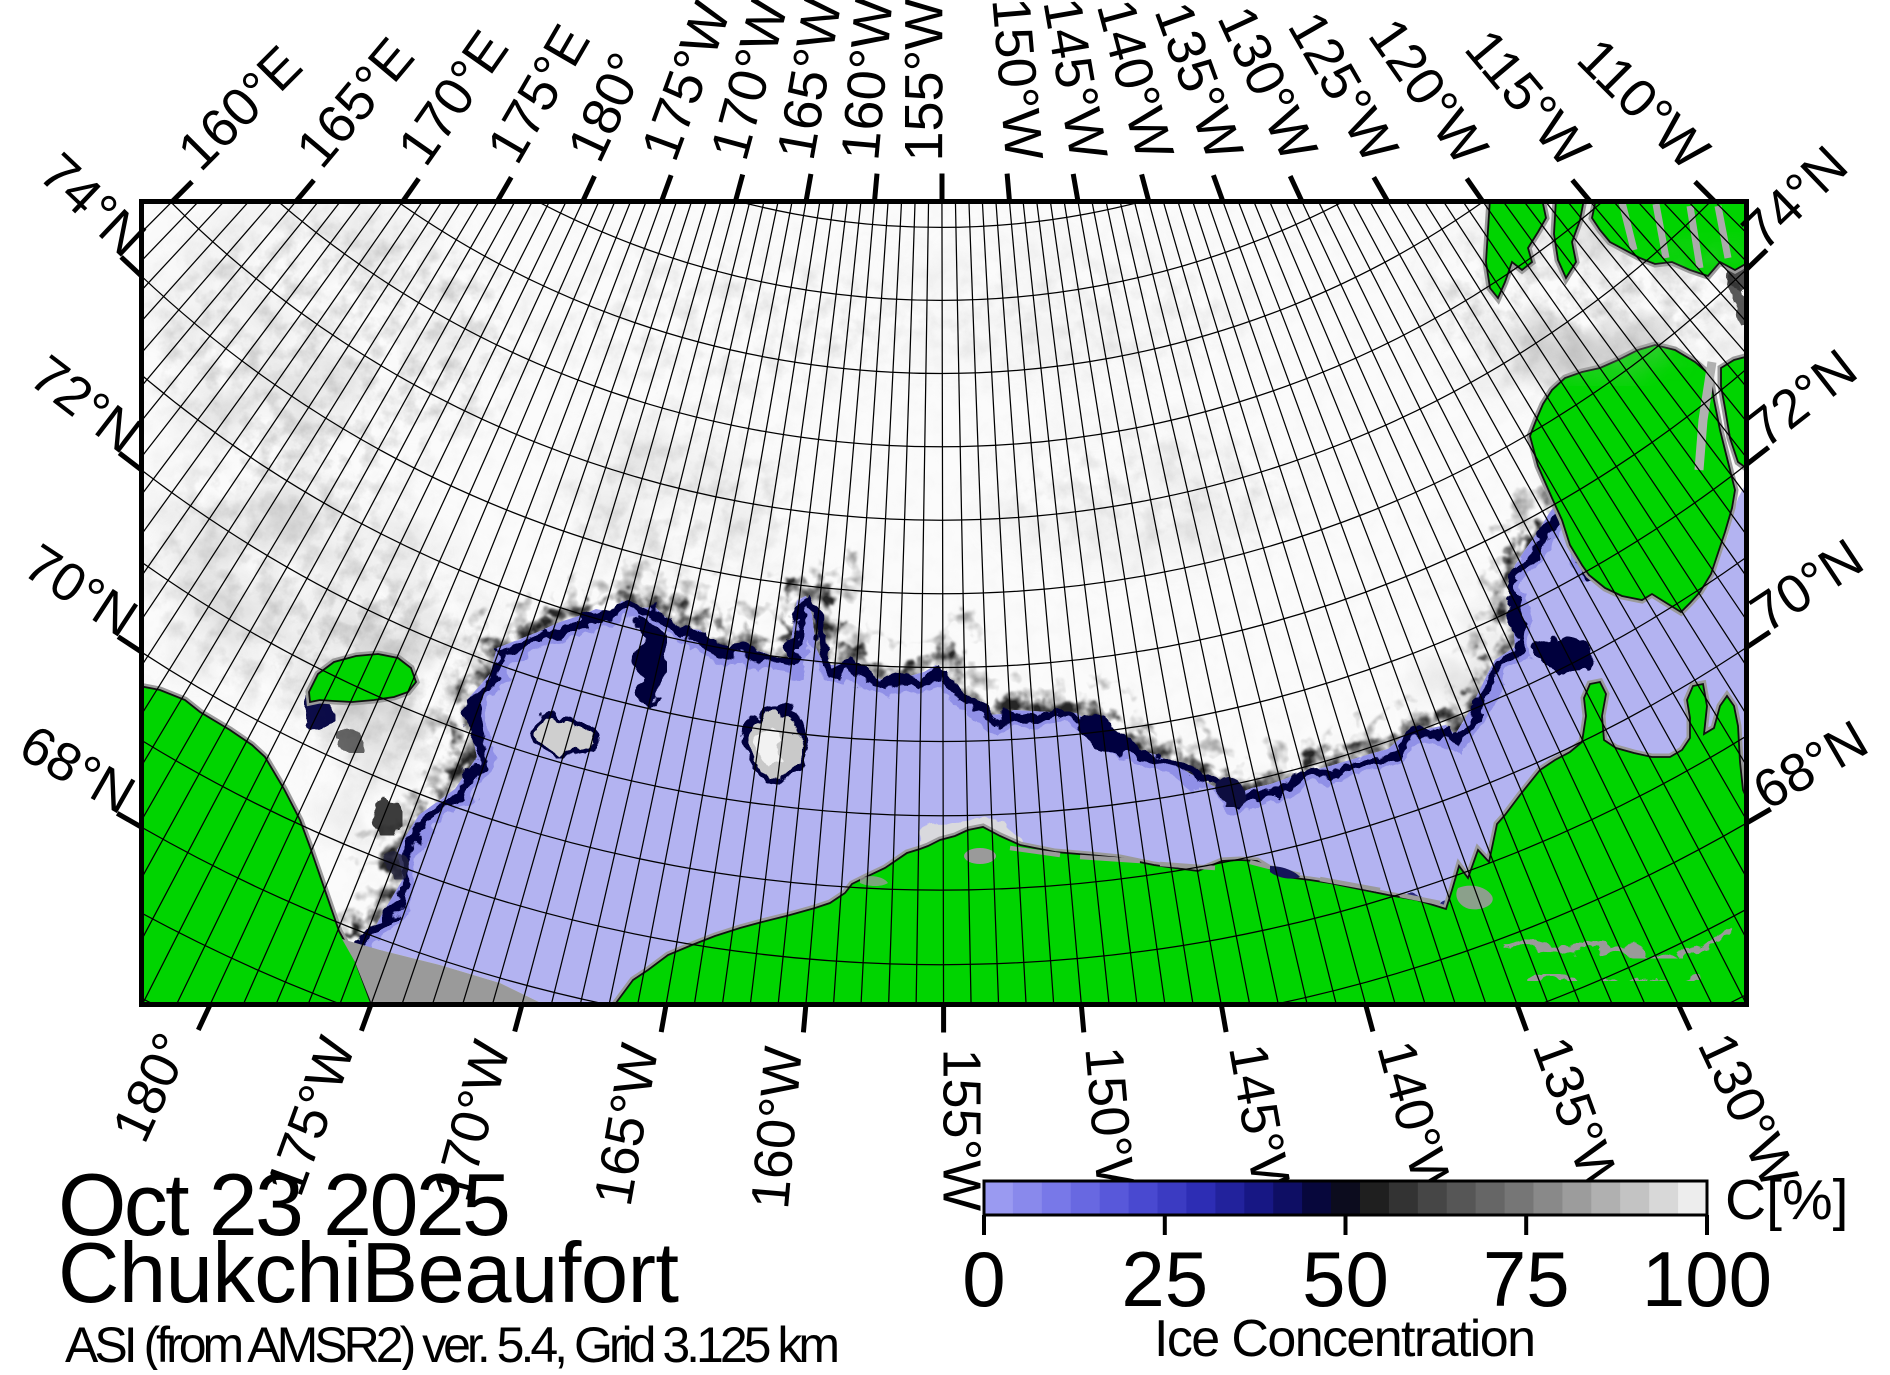 This screenshot has width=1890, height=1375. I want to click on svg-text: 75, so click(1526, 1279).